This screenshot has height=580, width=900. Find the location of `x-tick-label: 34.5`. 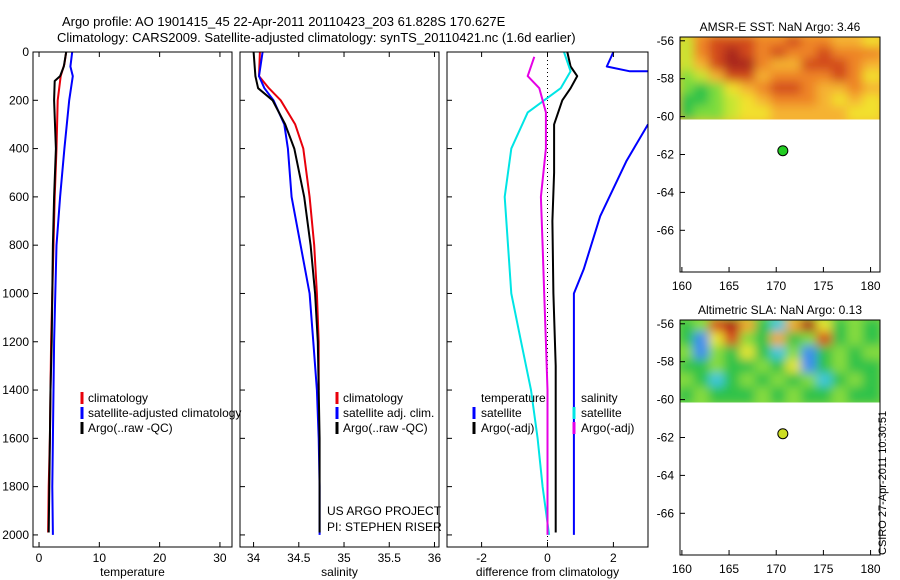

x-tick-label: 34.5 is located at coordinates (299, 558).